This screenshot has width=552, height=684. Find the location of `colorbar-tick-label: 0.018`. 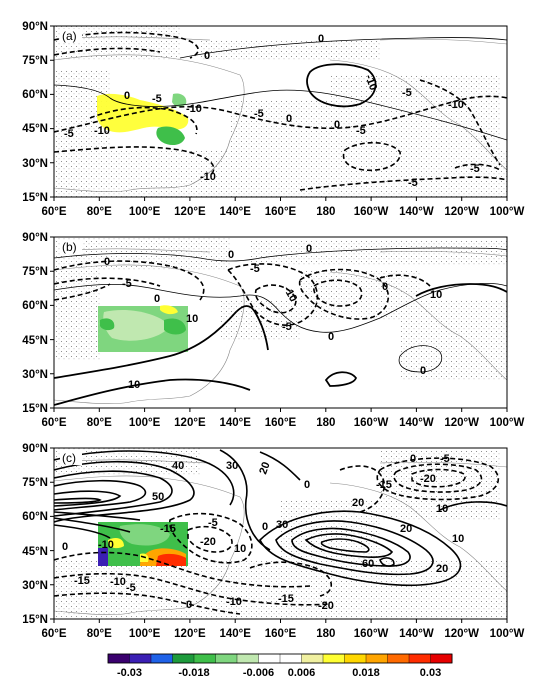

colorbar-tick-label: 0.018 is located at coordinates (366, 673).